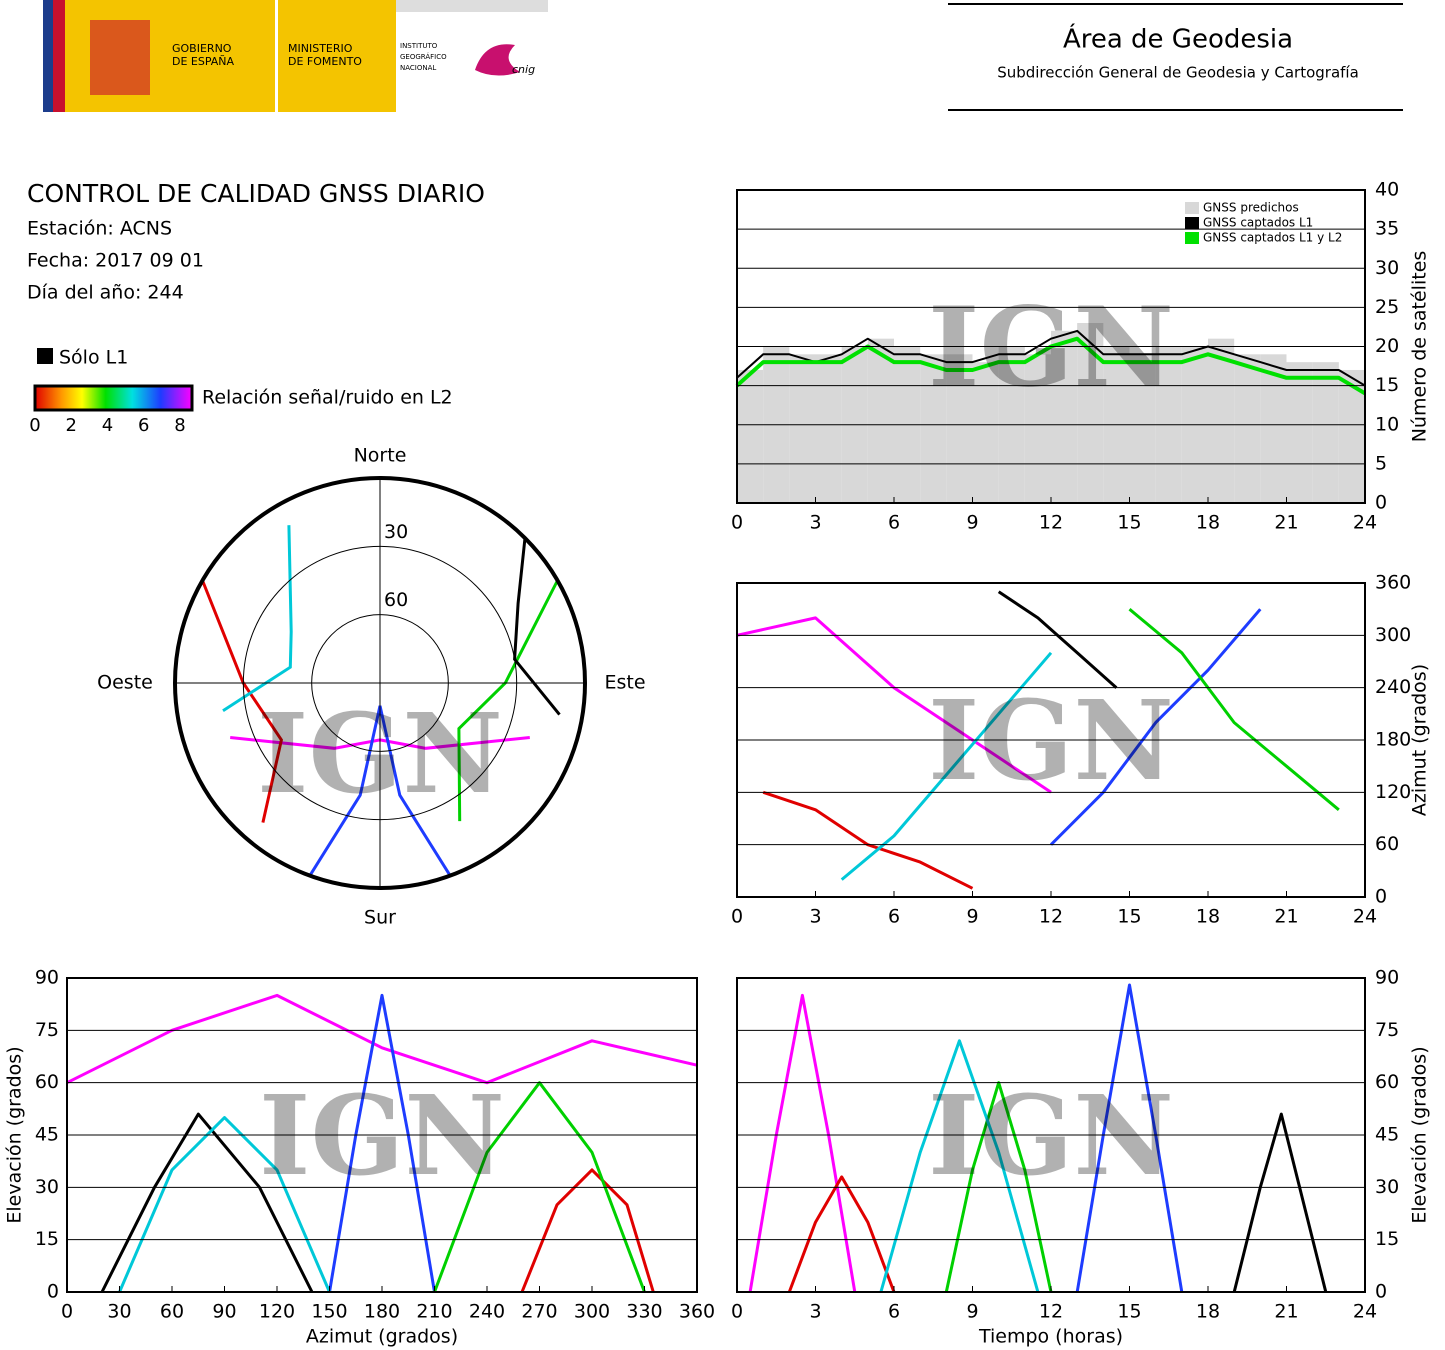 The image size is (1445, 1350). I want to click on y-tick-label: 120, so click(1393, 792).